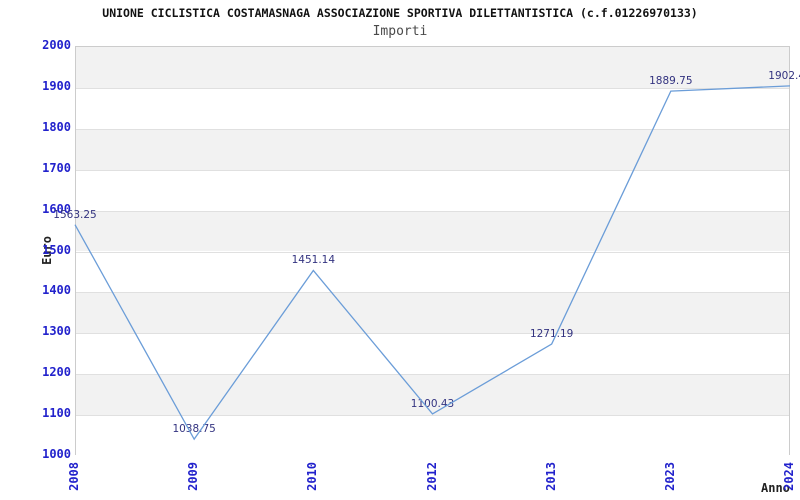 This screenshot has height=500, width=800. I want to click on y-tick-label: 1100, so click(56, 413).